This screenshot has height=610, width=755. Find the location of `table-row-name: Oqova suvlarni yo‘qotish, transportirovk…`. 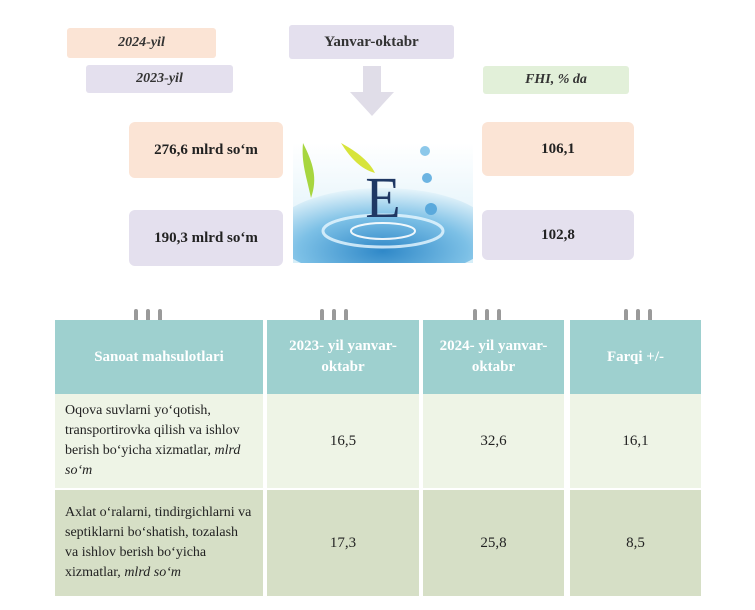

table-row-name: Oqova suvlarni yo‘qotish, transportirovk… is located at coordinates (159, 441).